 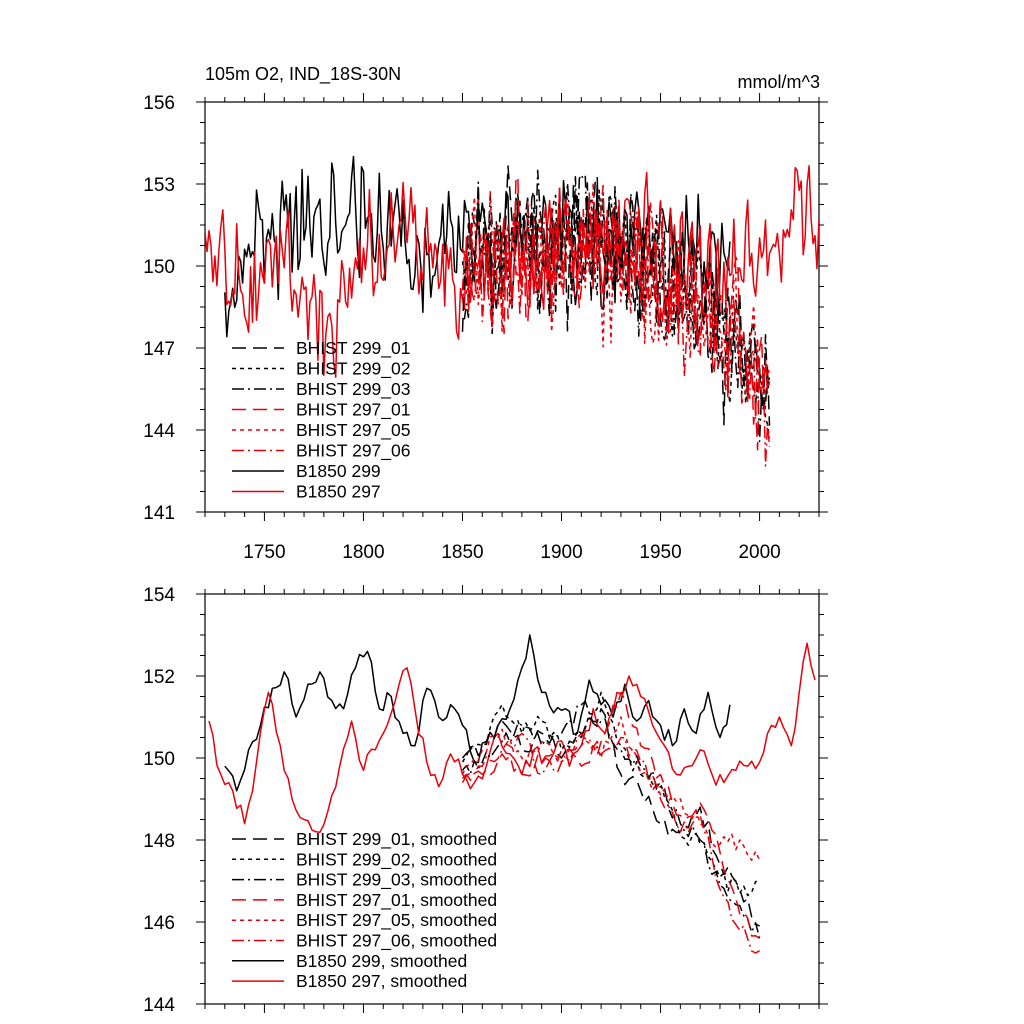 What do you see at coordinates (396, 920) in the screenshot?
I see `legend-label: BHIST 297_05, smoothed` at bounding box center [396, 920].